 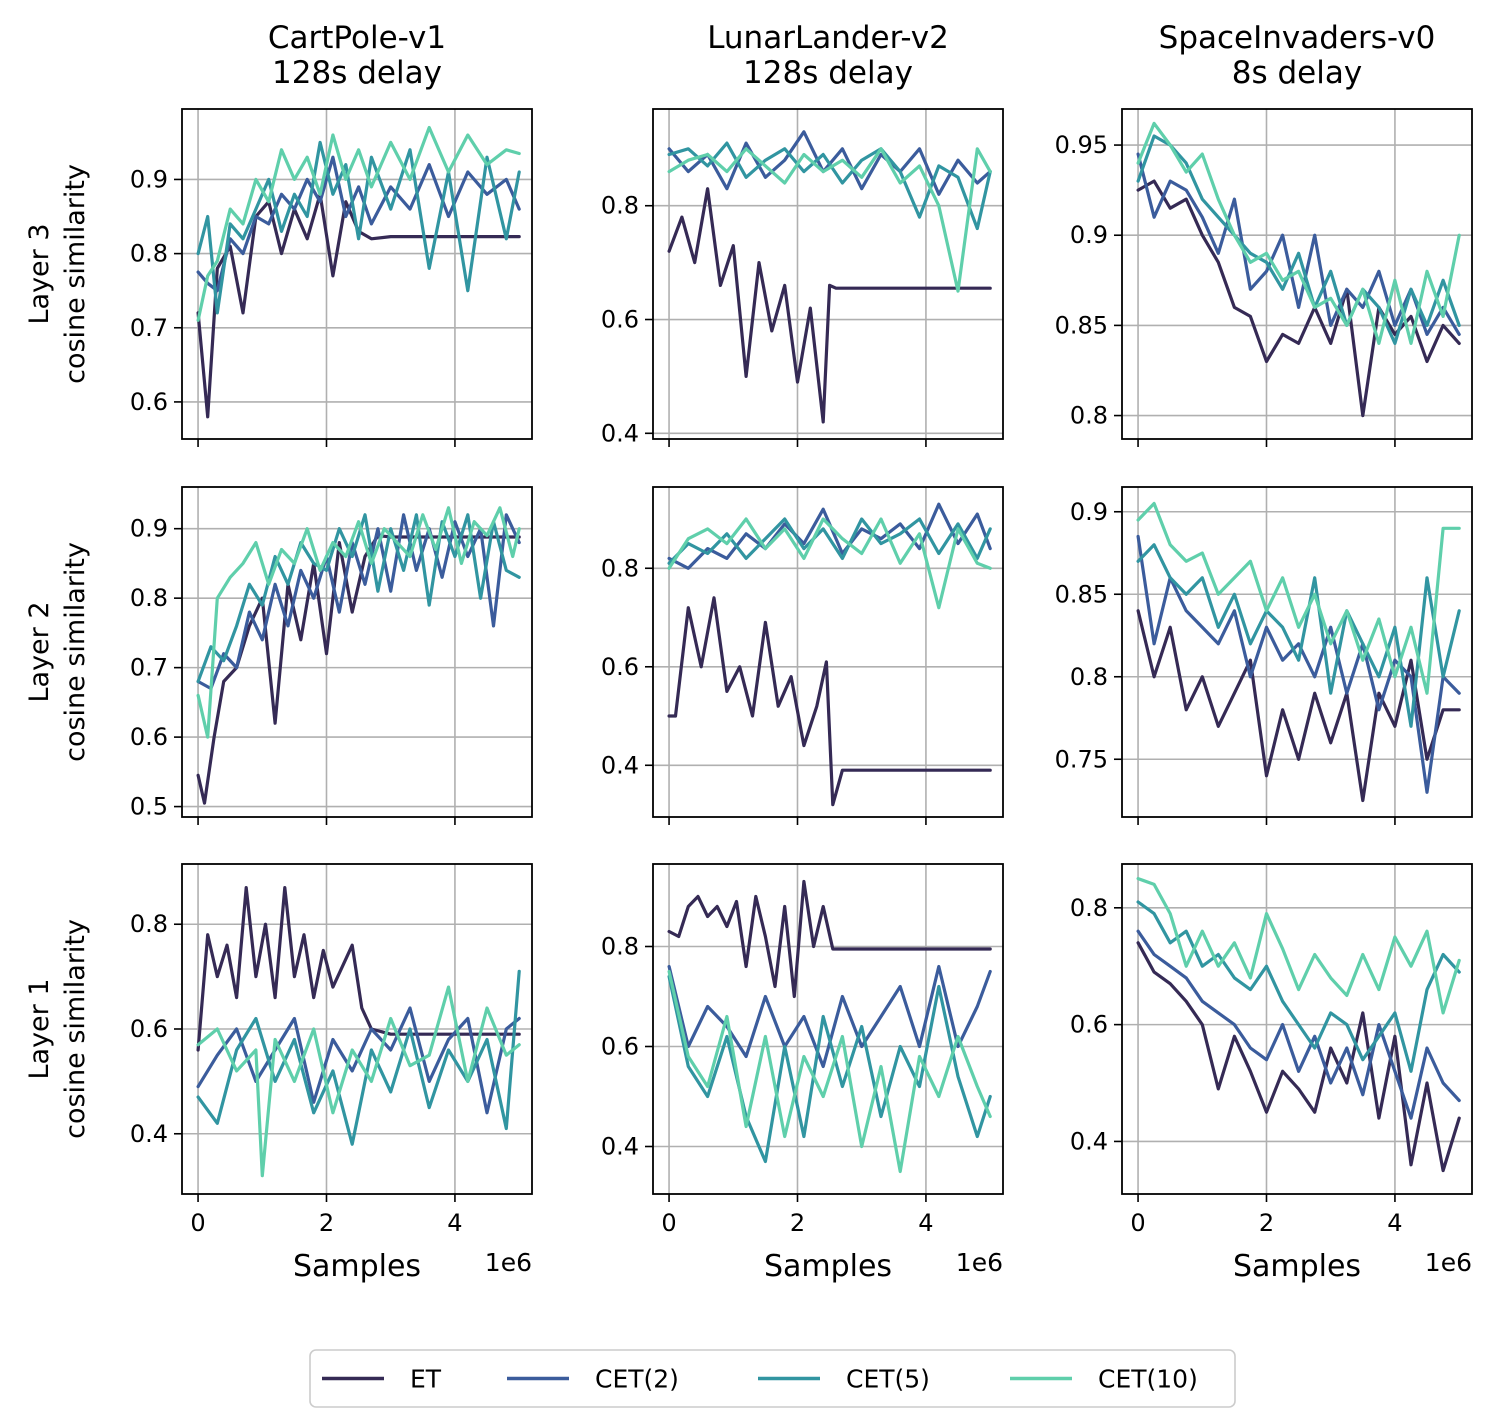 What do you see at coordinates (426, 1379) in the screenshot?
I see `legend-label: ET` at bounding box center [426, 1379].